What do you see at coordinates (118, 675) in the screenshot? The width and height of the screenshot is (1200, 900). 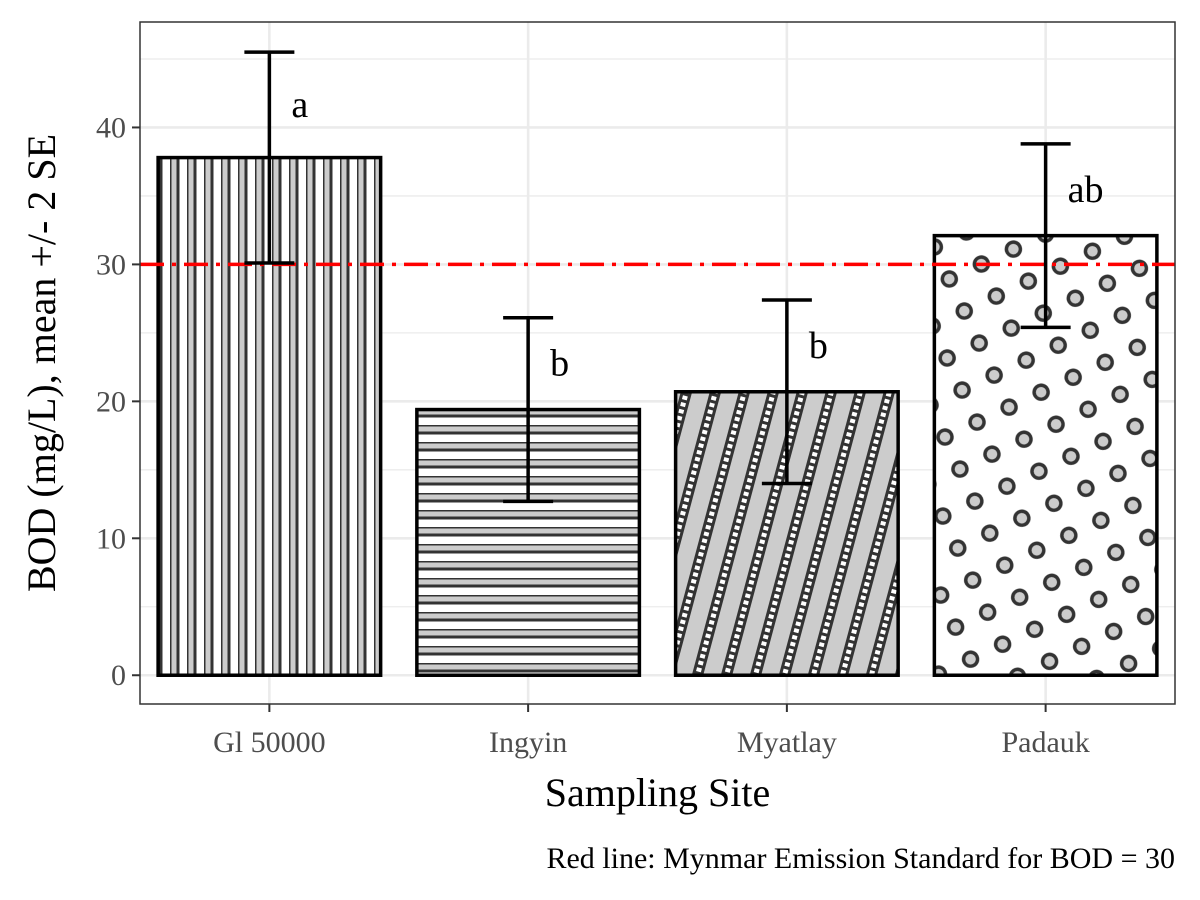 I see `y-tick-label: 0` at bounding box center [118, 675].